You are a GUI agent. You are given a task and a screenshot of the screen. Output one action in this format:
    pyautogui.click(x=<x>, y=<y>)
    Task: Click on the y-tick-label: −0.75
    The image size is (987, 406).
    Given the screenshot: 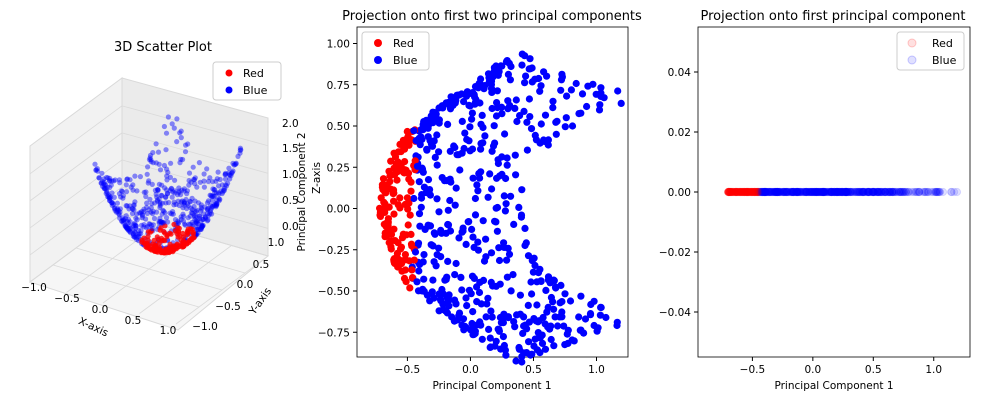 What is the action you would take?
    pyautogui.click(x=334, y=333)
    